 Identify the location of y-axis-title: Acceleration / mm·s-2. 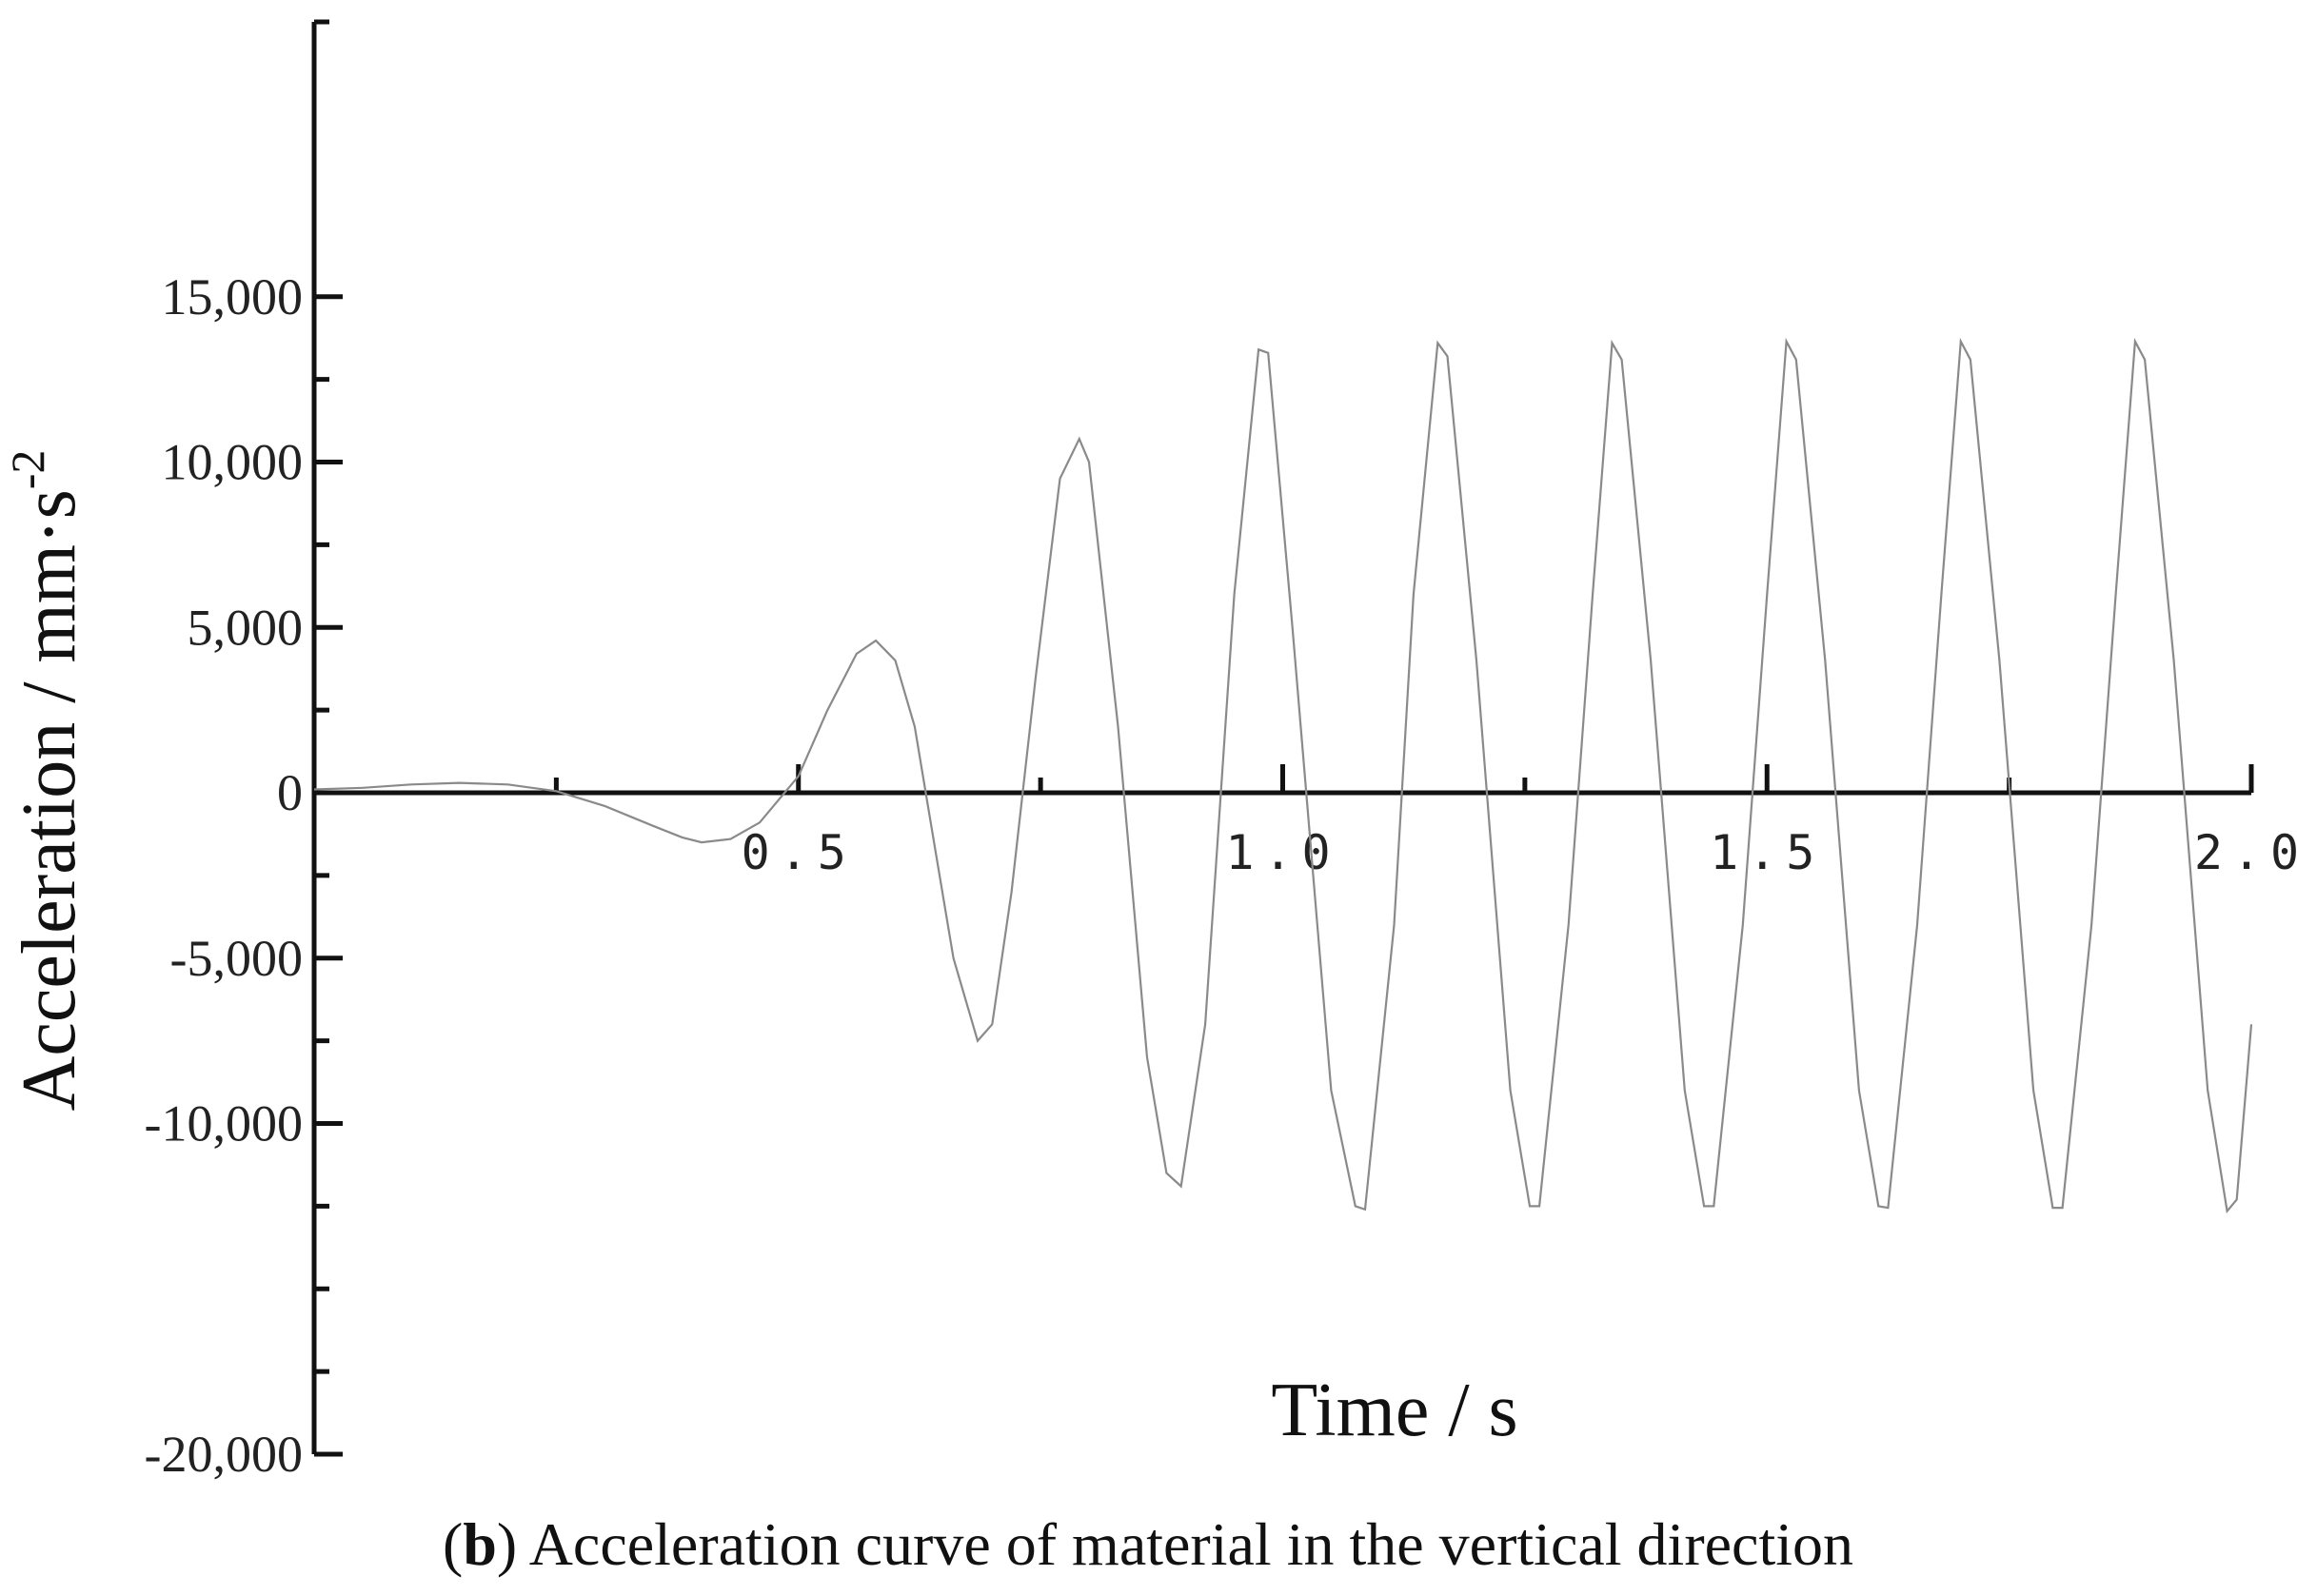
(46, 781).